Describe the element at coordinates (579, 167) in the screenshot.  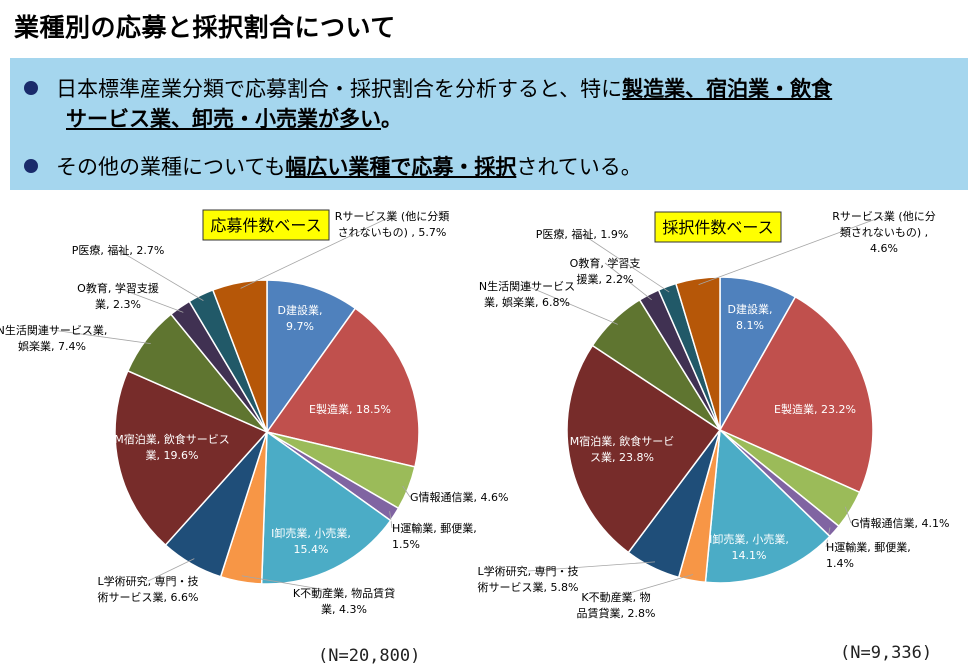
I see `bullet-2-text-2: されている。` at that location.